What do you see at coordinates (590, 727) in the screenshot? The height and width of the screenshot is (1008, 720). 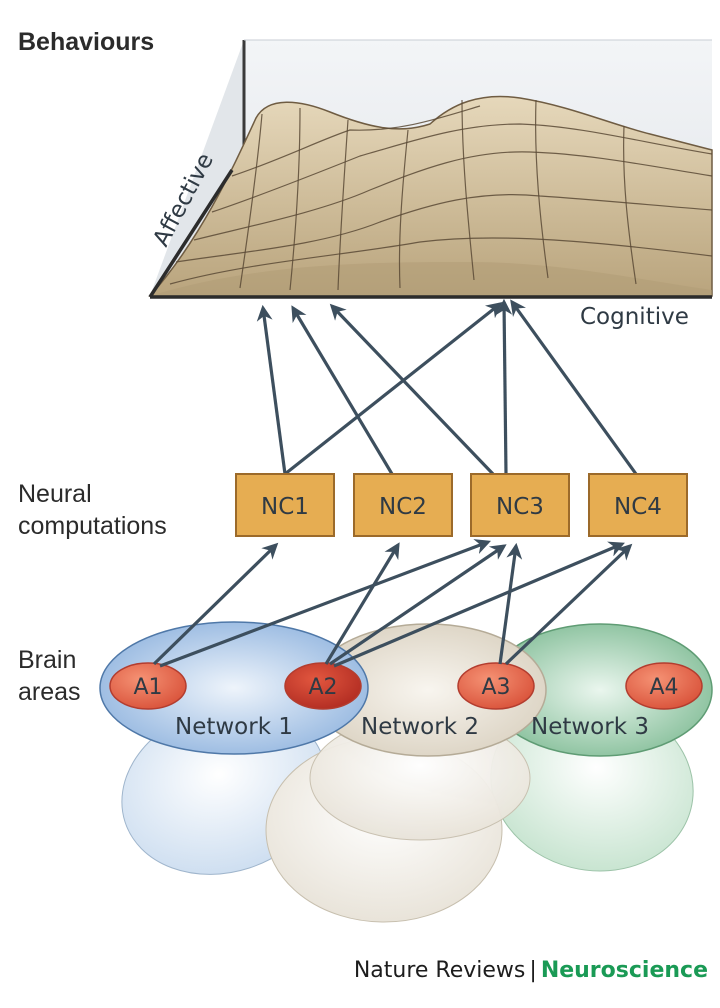 I see `network-3-label: Network 3` at bounding box center [590, 727].